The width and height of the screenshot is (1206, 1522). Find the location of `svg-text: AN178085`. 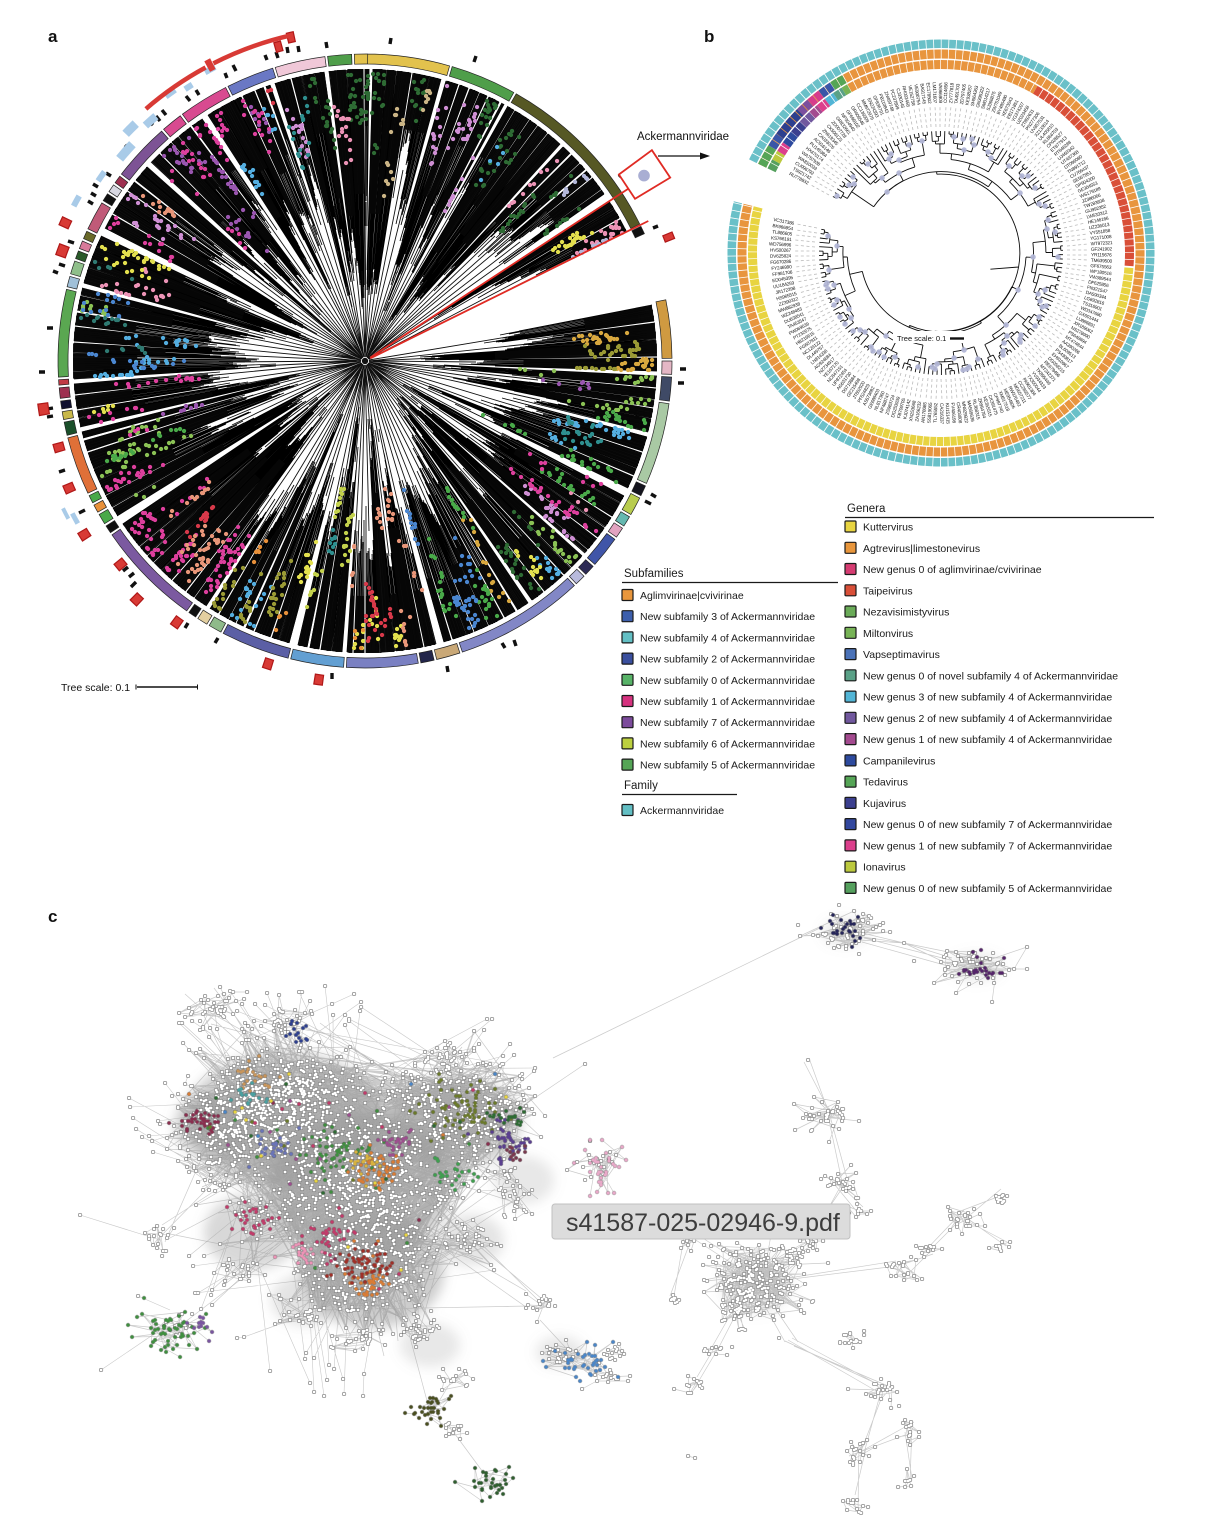

svg-text: AN178085 is located at coordinates (923, 412).